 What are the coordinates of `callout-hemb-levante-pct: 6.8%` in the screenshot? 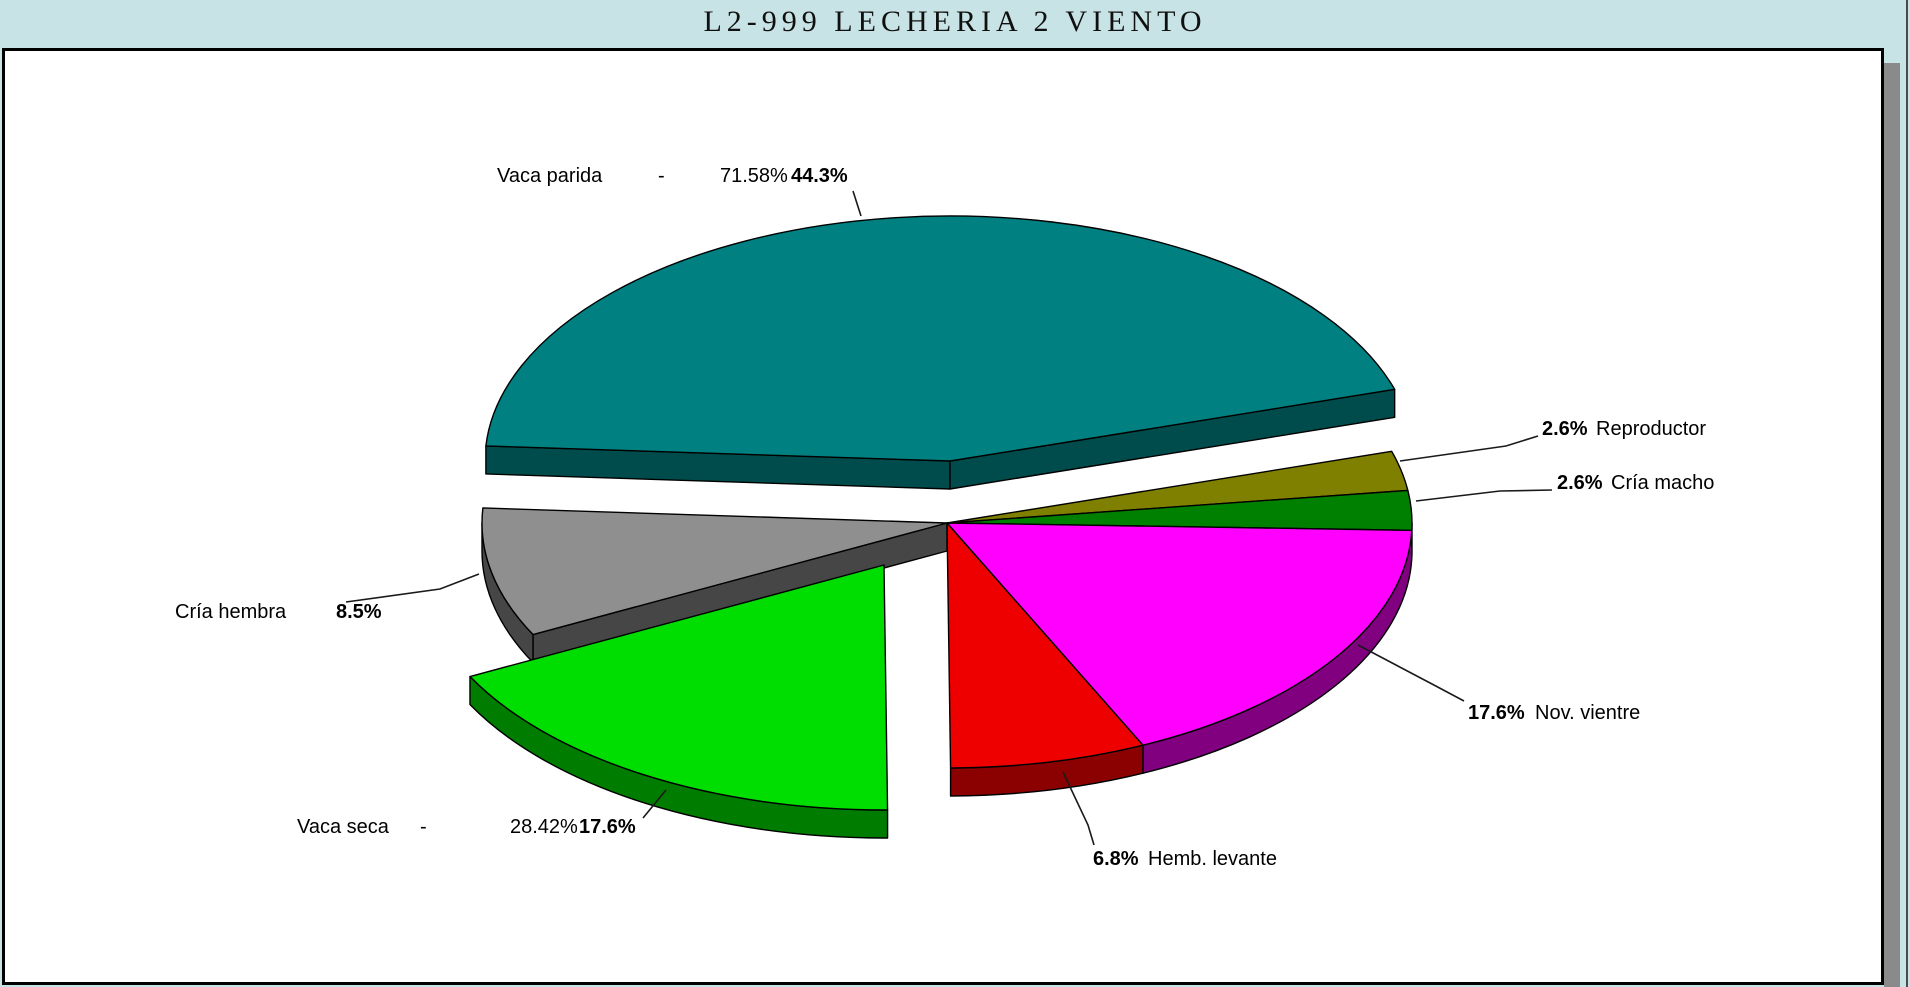 It's located at (1116, 859).